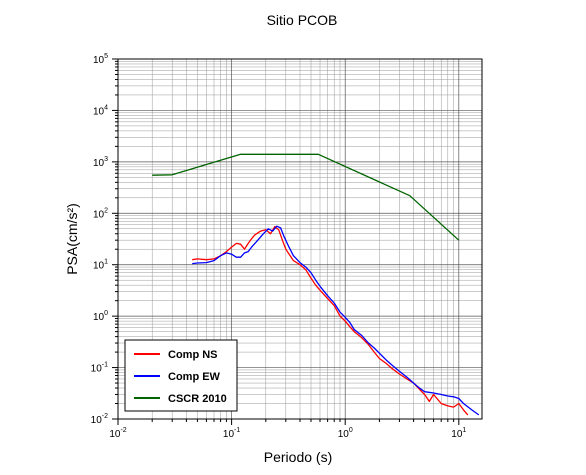 The width and height of the screenshot is (586, 475). What do you see at coordinates (287, 429) in the screenshot?
I see `x-axis: 10⁻² 10⁻¹ 10⁰ 10¹` at bounding box center [287, 429].